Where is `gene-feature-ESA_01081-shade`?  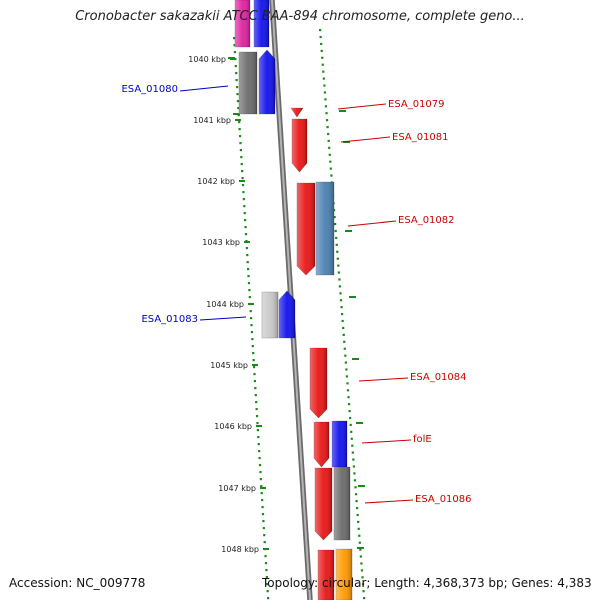 gene-feature-ESA_01081-shade is located at coordinates (299, 145).